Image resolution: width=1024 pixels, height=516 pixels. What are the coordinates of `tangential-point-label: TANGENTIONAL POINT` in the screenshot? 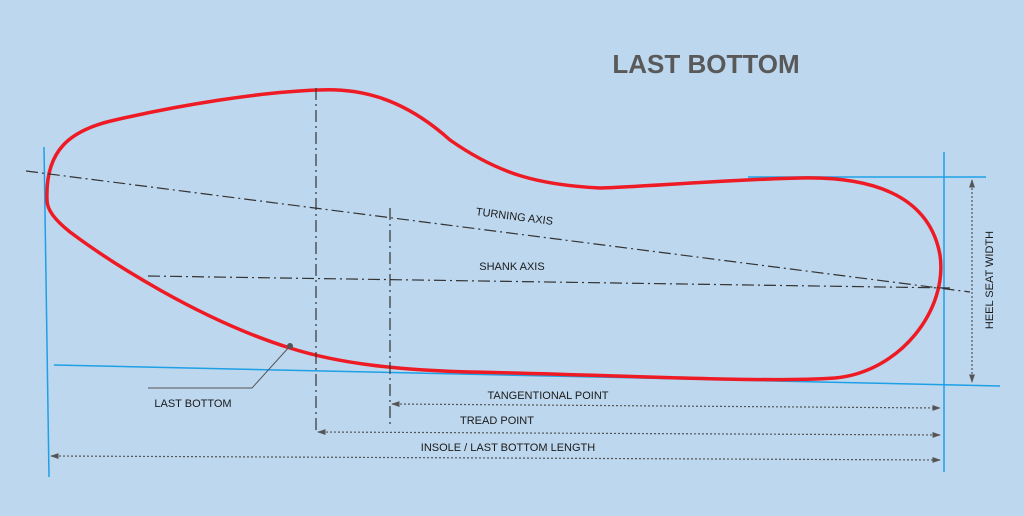 It's located at (547, 396).